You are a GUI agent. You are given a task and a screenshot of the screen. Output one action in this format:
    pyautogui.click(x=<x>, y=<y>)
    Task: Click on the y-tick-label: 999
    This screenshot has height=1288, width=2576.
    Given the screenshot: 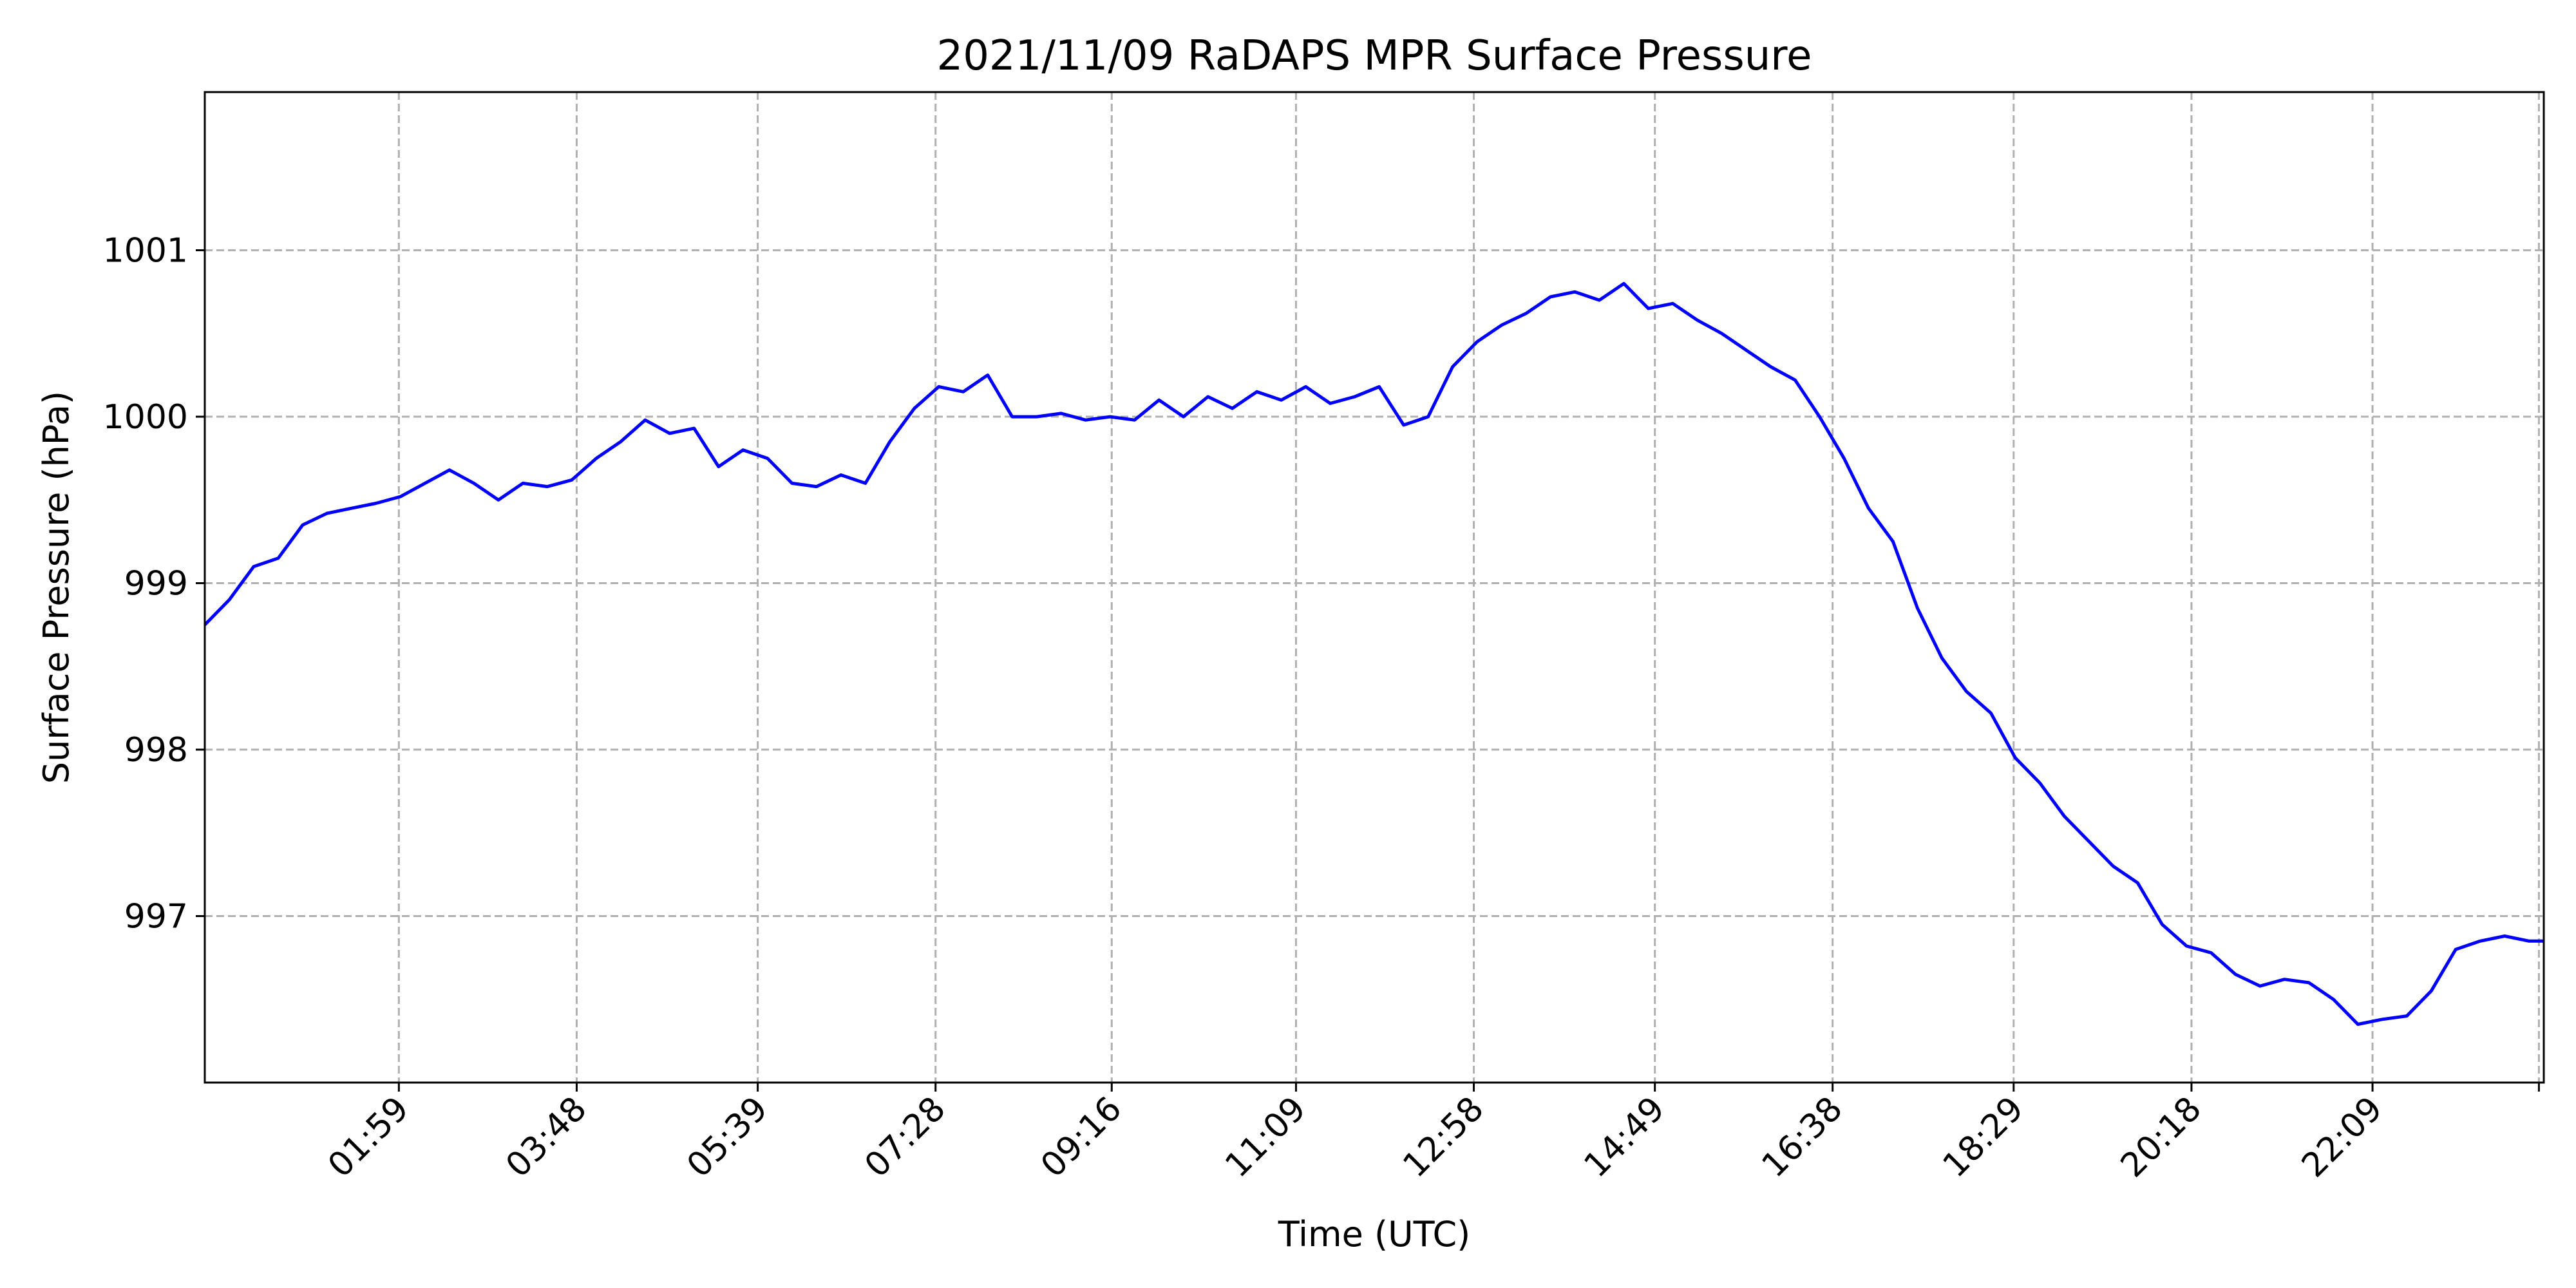 What is the action you would take?
    pyautogui.click(x=156, y=584)
    